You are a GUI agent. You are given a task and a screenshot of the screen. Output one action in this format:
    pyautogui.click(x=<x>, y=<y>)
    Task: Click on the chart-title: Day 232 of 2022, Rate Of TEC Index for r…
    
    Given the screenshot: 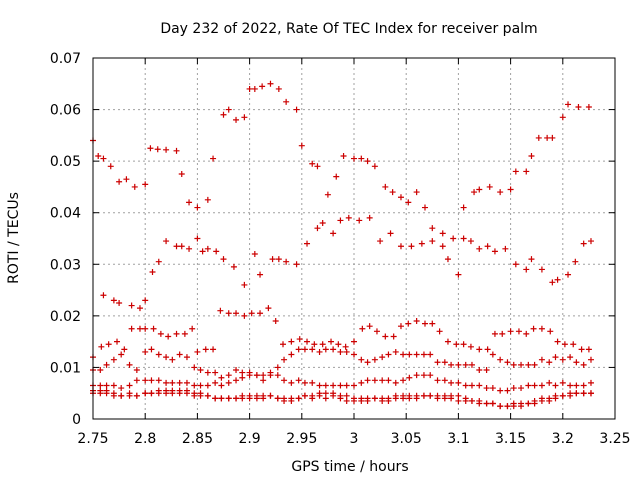 What is the action you would take?
    pyautogui.click(x=348, y=29)
    